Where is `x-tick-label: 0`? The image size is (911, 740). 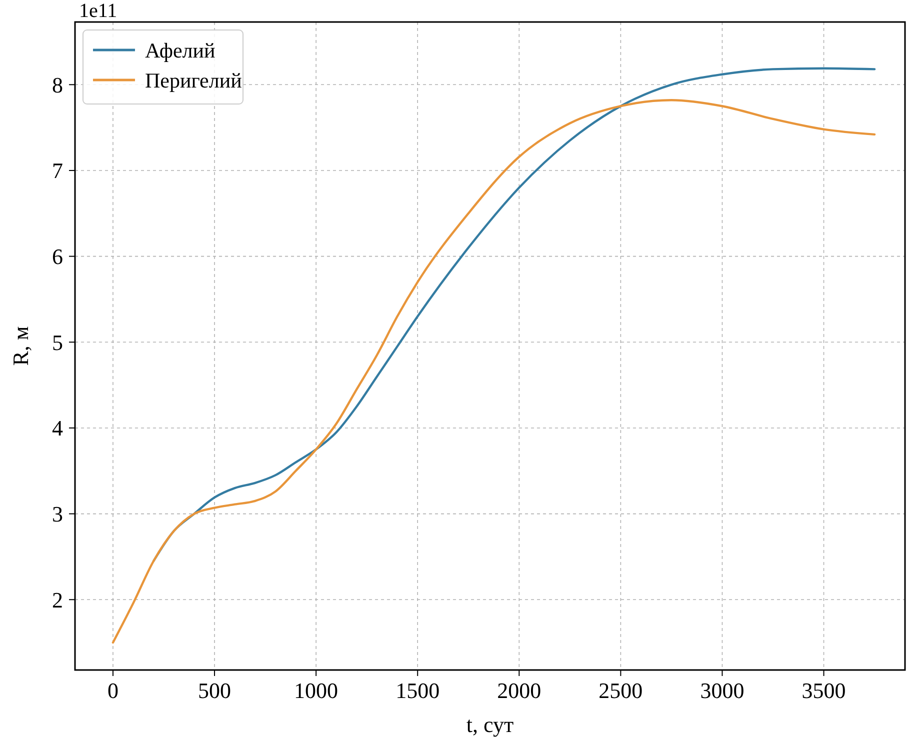
x-tick-label: 0 is located at coordinates (112, 690).